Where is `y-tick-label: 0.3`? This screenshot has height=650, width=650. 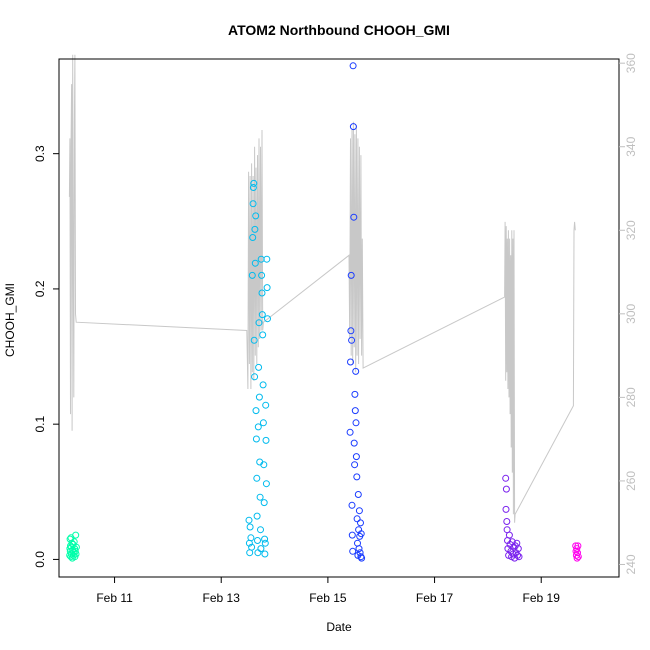
y-tick-label: 0.3 is located at coordinates (40, 153).